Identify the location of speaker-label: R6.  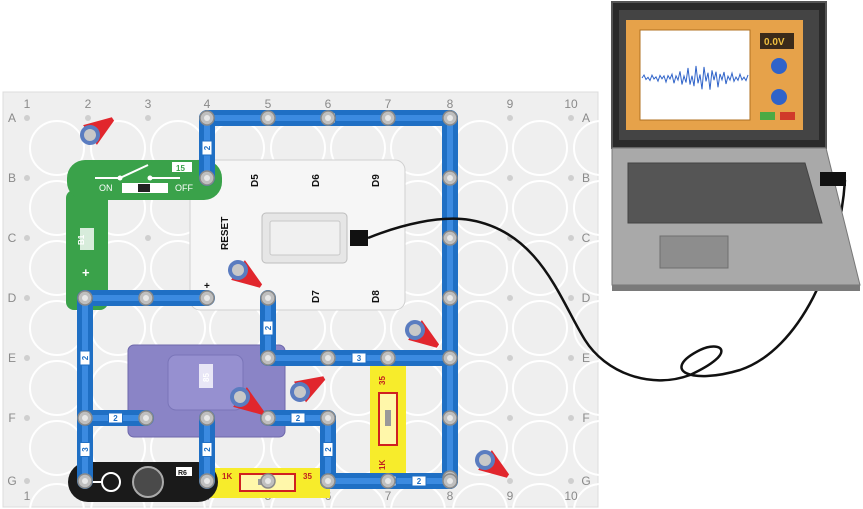
(182, 473).